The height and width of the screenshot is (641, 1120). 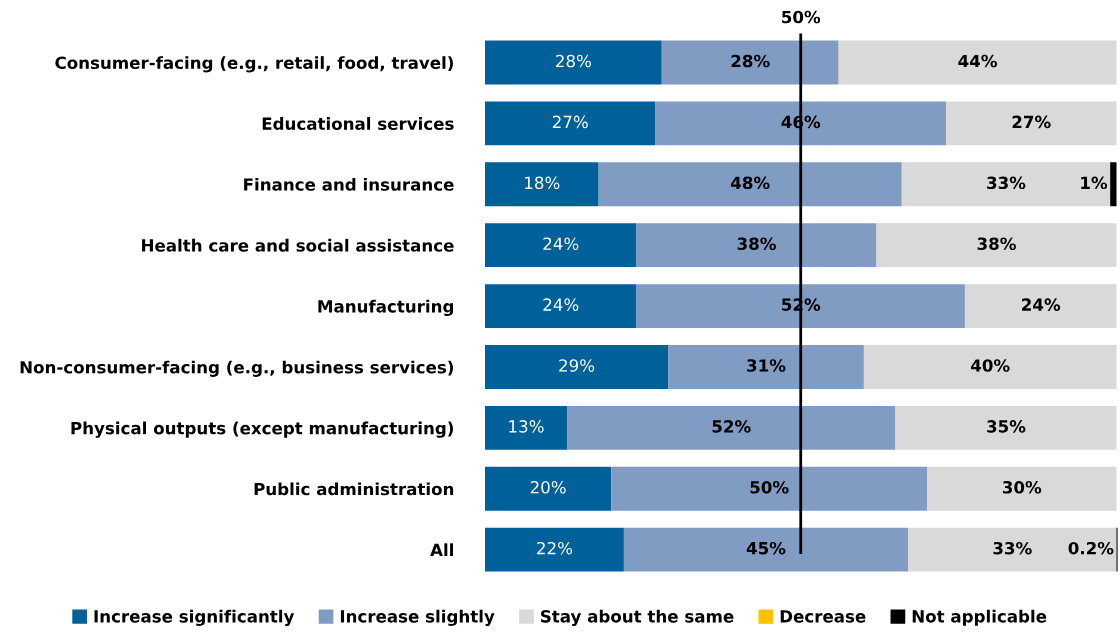 What do you see at coordinates (354, 489) in the screenshot?
I see `y-tick-label: Public administration` at bounding box center [354, 489].